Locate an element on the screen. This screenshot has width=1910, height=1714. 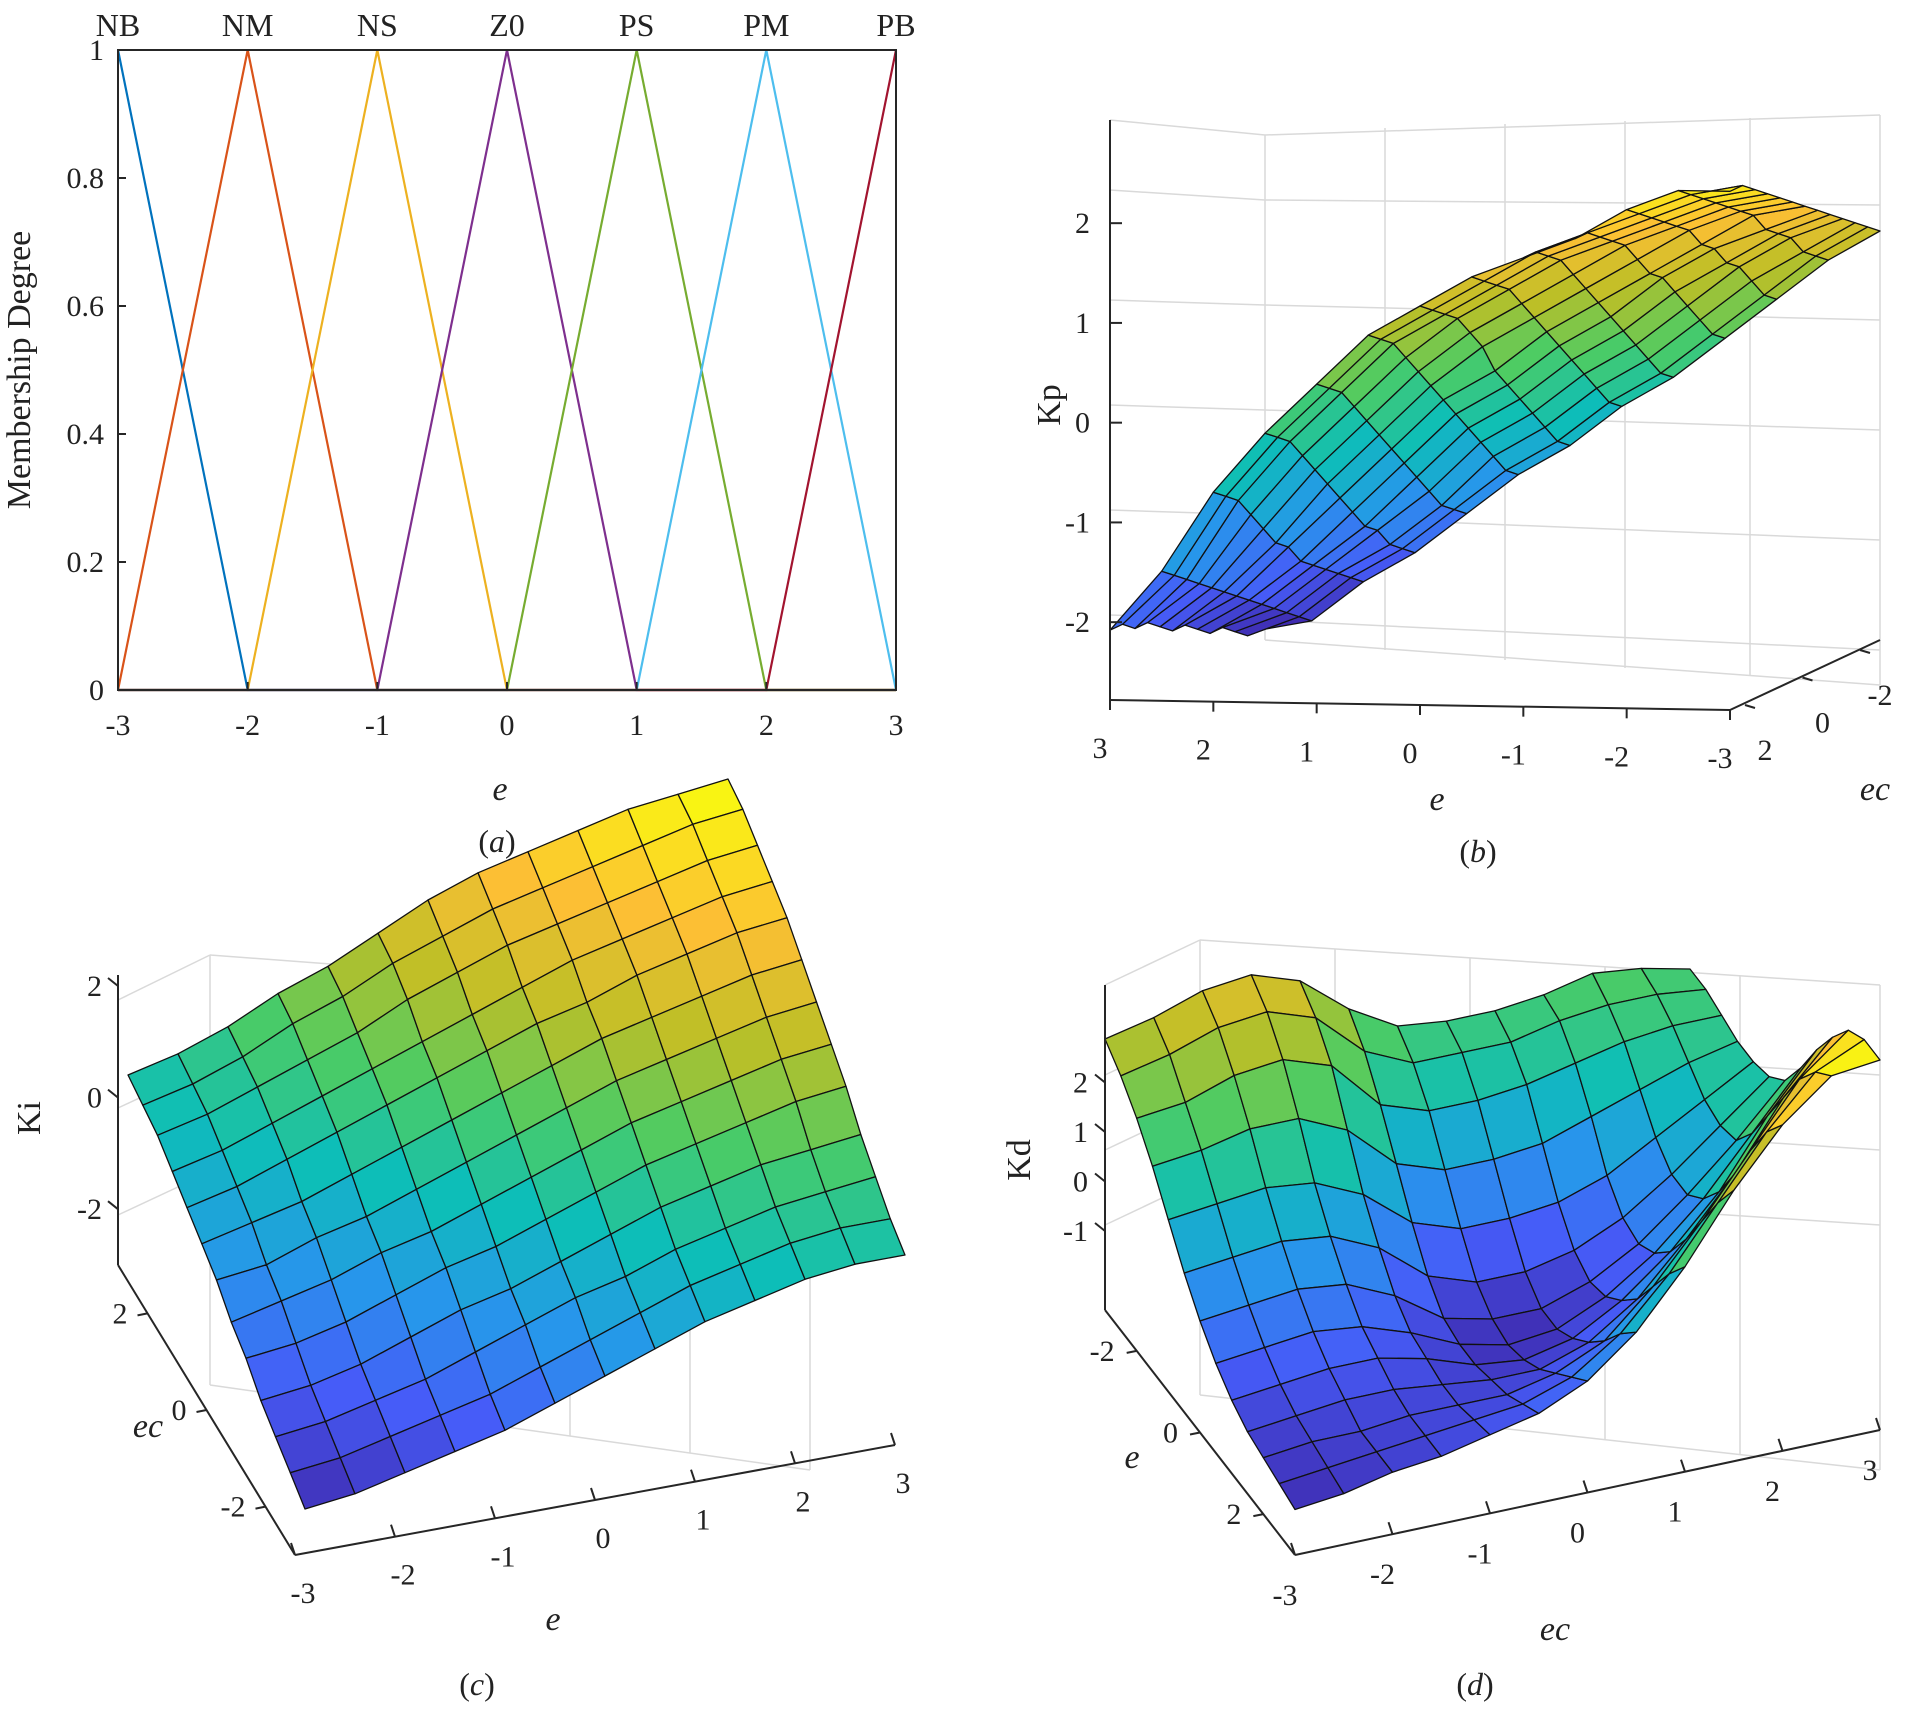
plot-d-xlabel: ec is located at coordinates (1555, 1629).